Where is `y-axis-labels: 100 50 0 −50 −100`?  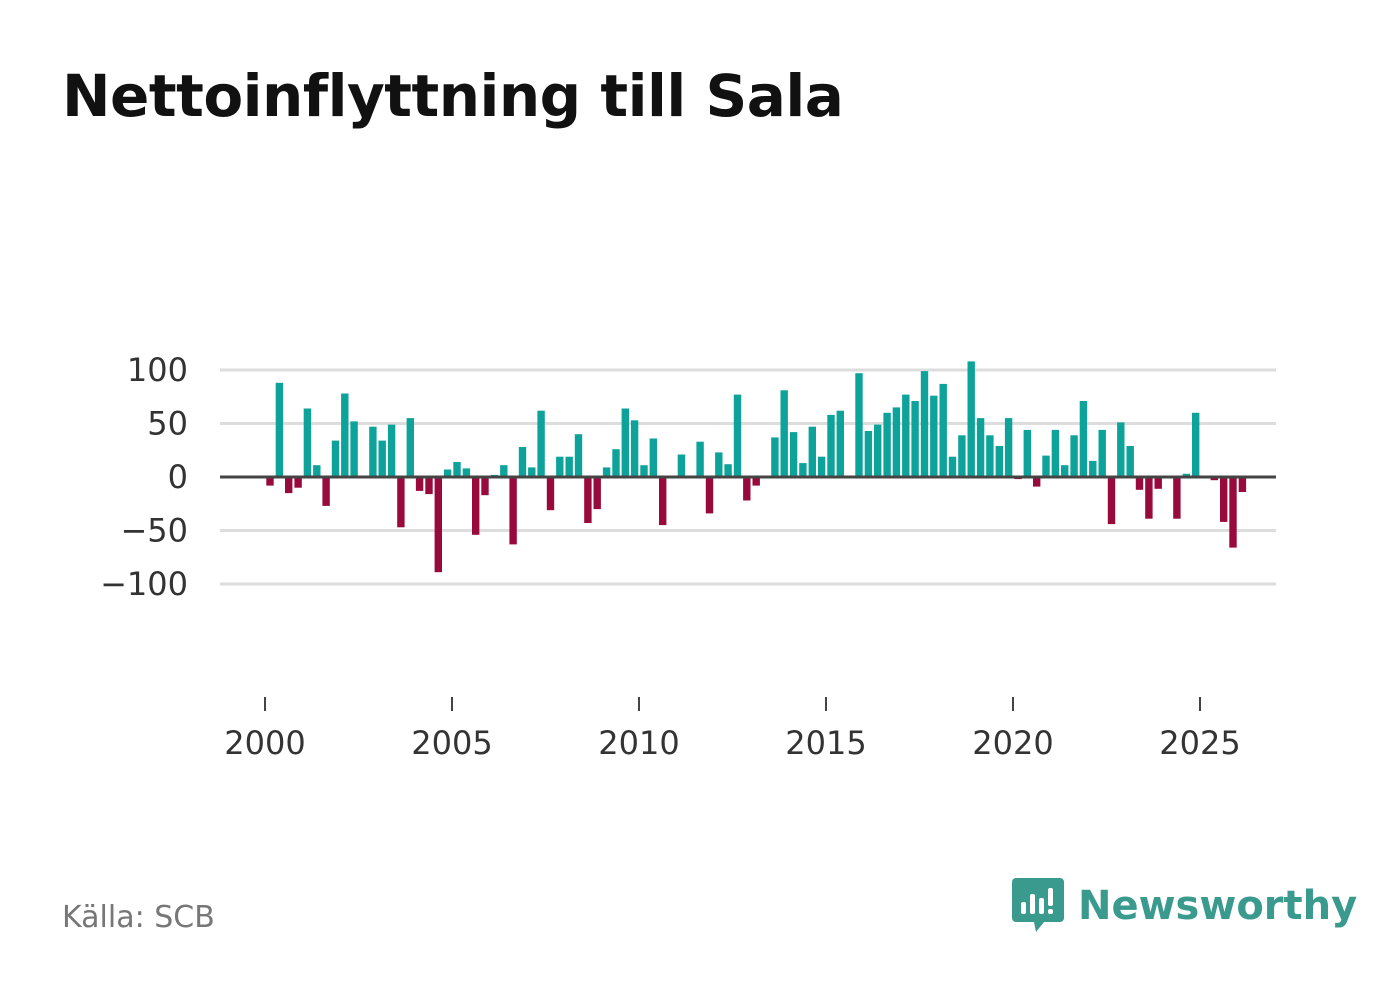
y-axis-labels: 100 50 0 −50 −100 is located at coordinates (144, 477).